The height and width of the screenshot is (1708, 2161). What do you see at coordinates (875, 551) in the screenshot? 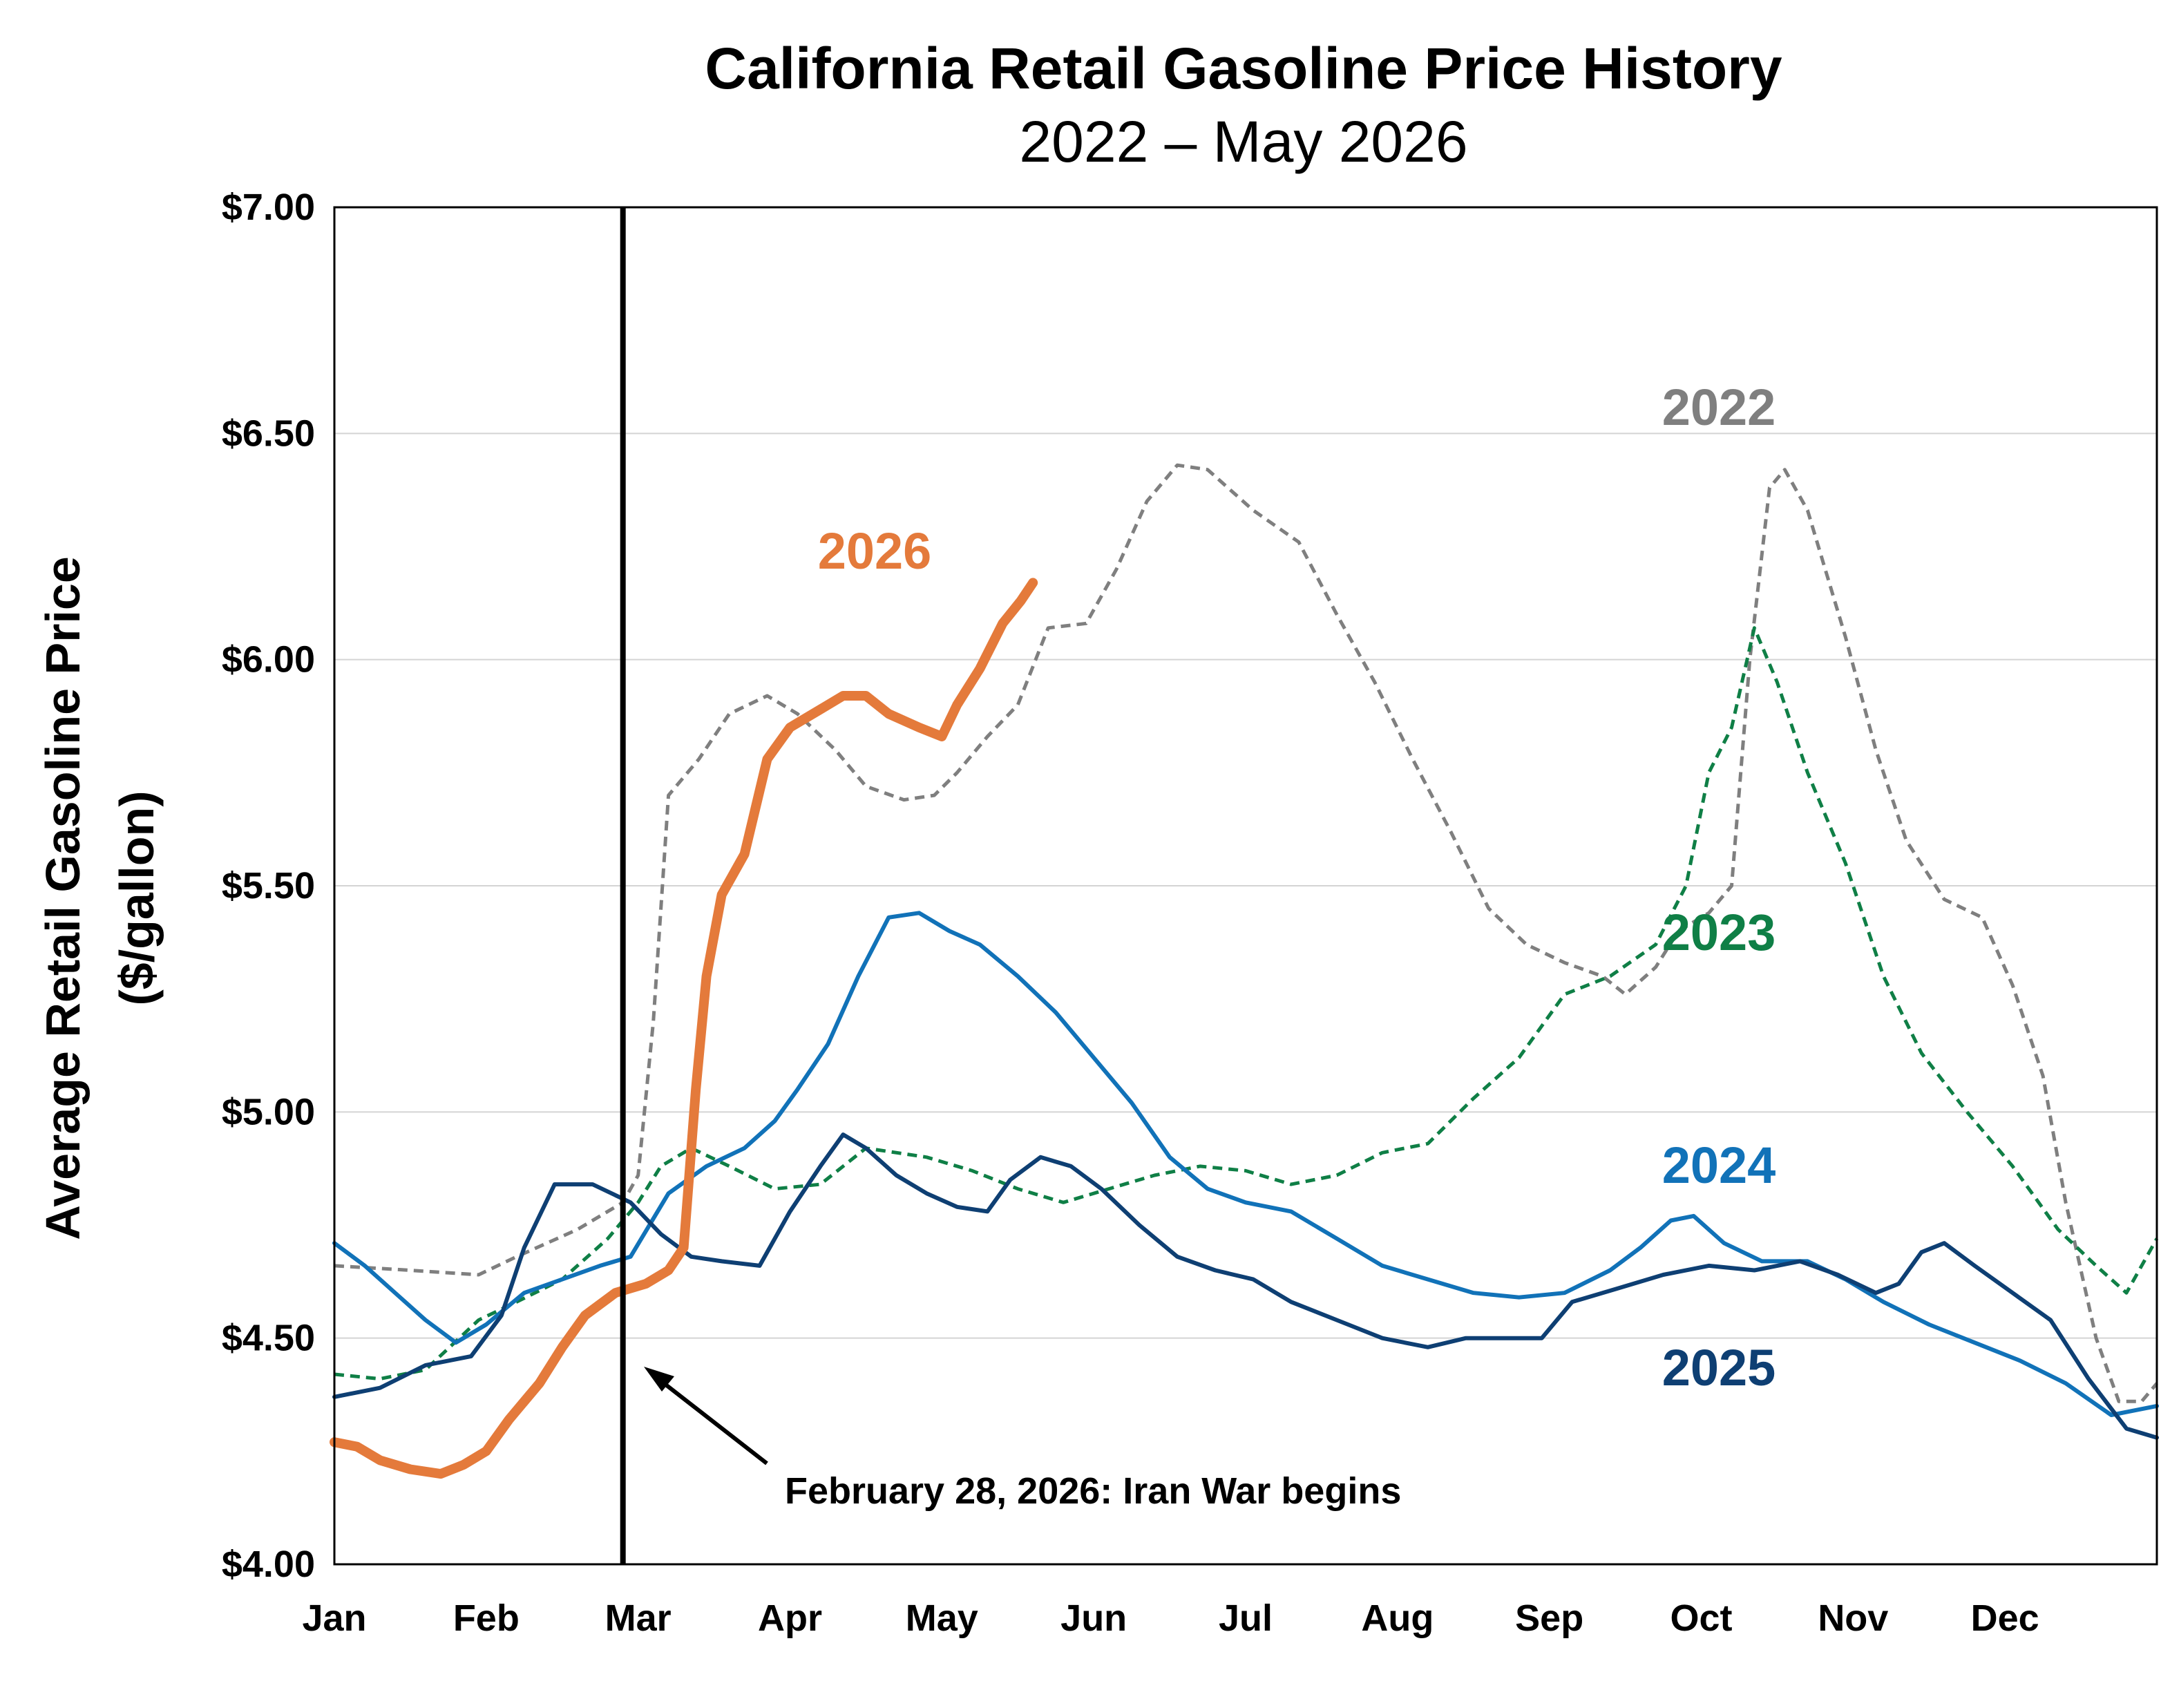
I see `series-label-2026: 2026` at bounding box center [875, 551].